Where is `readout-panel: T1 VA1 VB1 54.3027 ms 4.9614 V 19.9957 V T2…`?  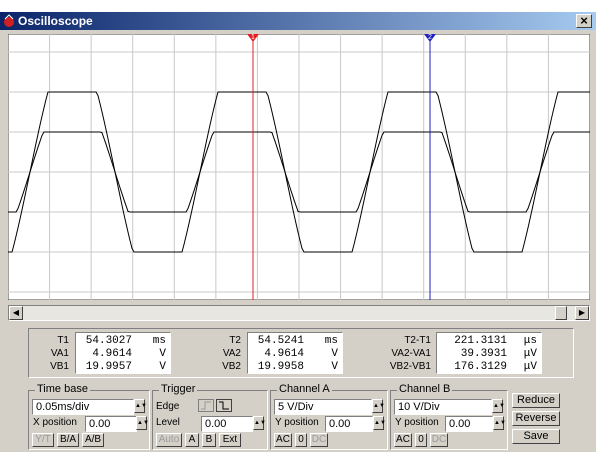
readout-panel: T1 VA1 VB1 54.3027 ms 4.9614 V 19.9957 V T2… is located at coordinates (301, 353).